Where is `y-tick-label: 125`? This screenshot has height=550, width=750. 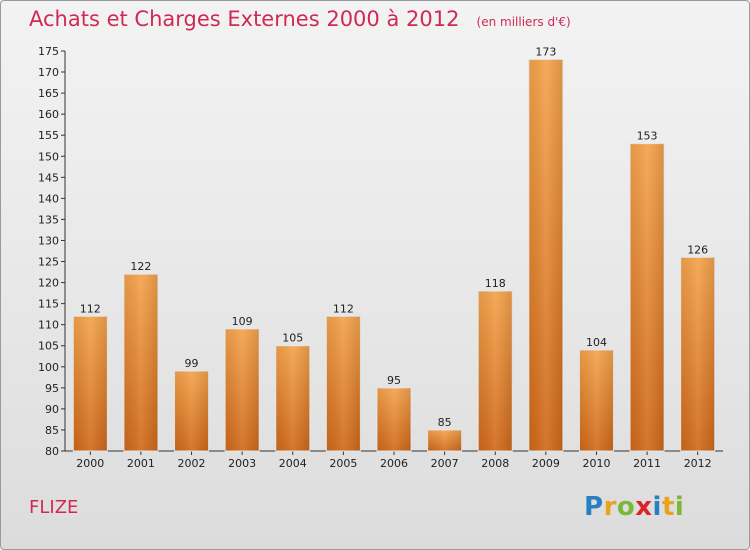 y-tick-label: 125 is located at coordinates (48, 262).